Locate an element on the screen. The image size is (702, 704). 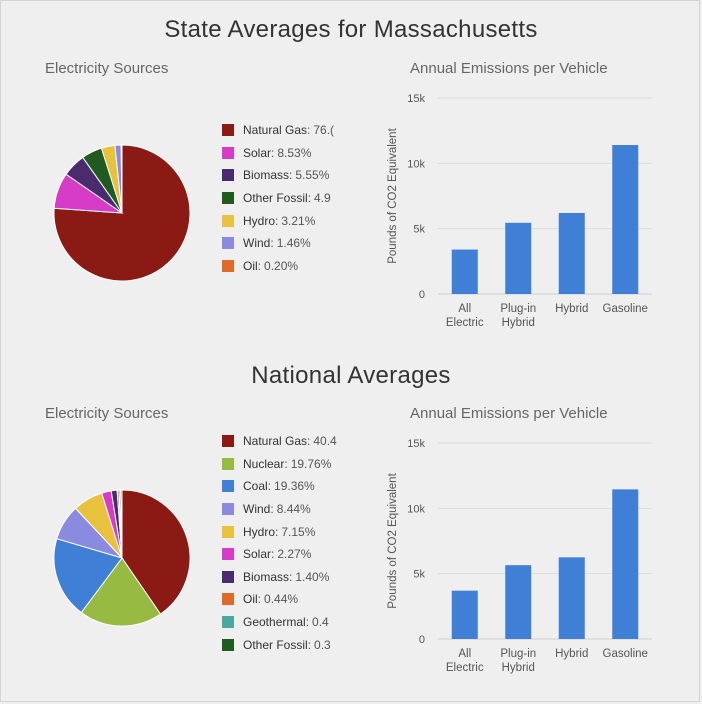
pie-slice-other-fossil is located at coordinates (121, 524).